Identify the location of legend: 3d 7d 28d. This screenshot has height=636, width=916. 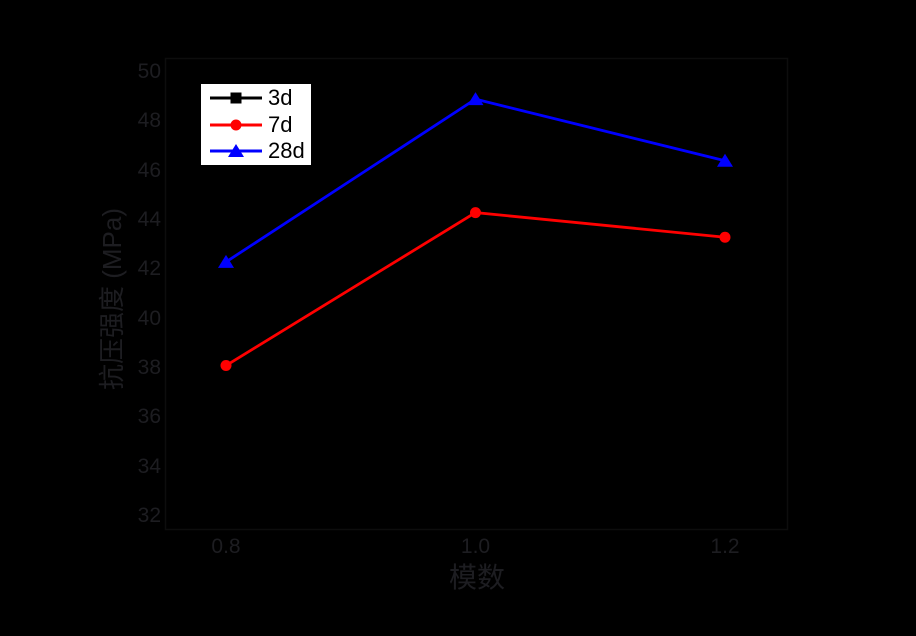
(256, 124).